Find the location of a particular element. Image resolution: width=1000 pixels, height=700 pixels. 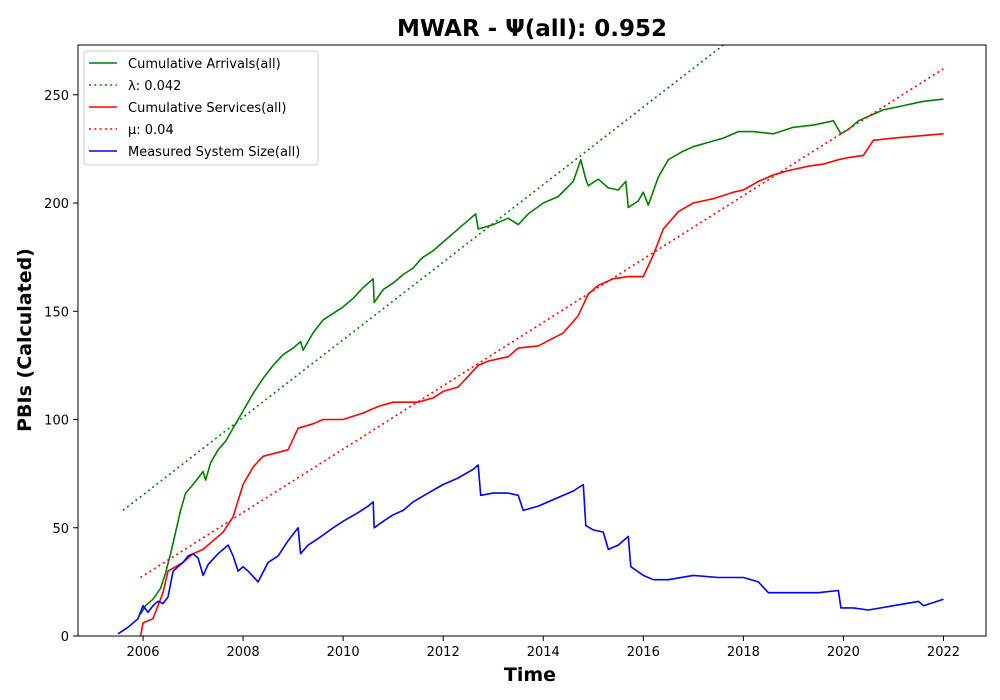

x-tick-label: 2014 is located at coordinates (543, 652).